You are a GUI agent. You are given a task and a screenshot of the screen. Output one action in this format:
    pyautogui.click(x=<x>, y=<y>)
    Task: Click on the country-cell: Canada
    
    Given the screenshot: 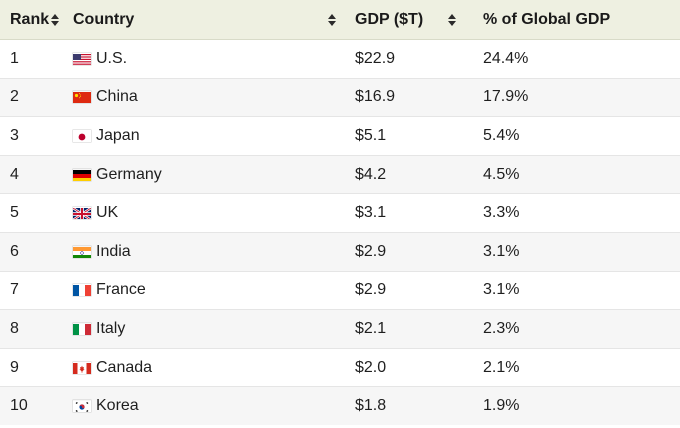 What is the action you would take?
    pyautogui.click(x=204, y=367)
    